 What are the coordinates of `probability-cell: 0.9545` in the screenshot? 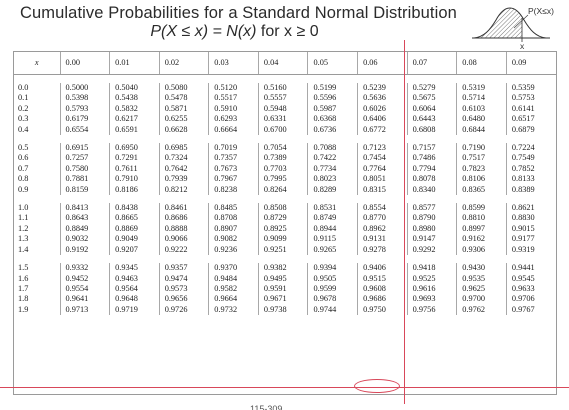 It's located at (523, 278).